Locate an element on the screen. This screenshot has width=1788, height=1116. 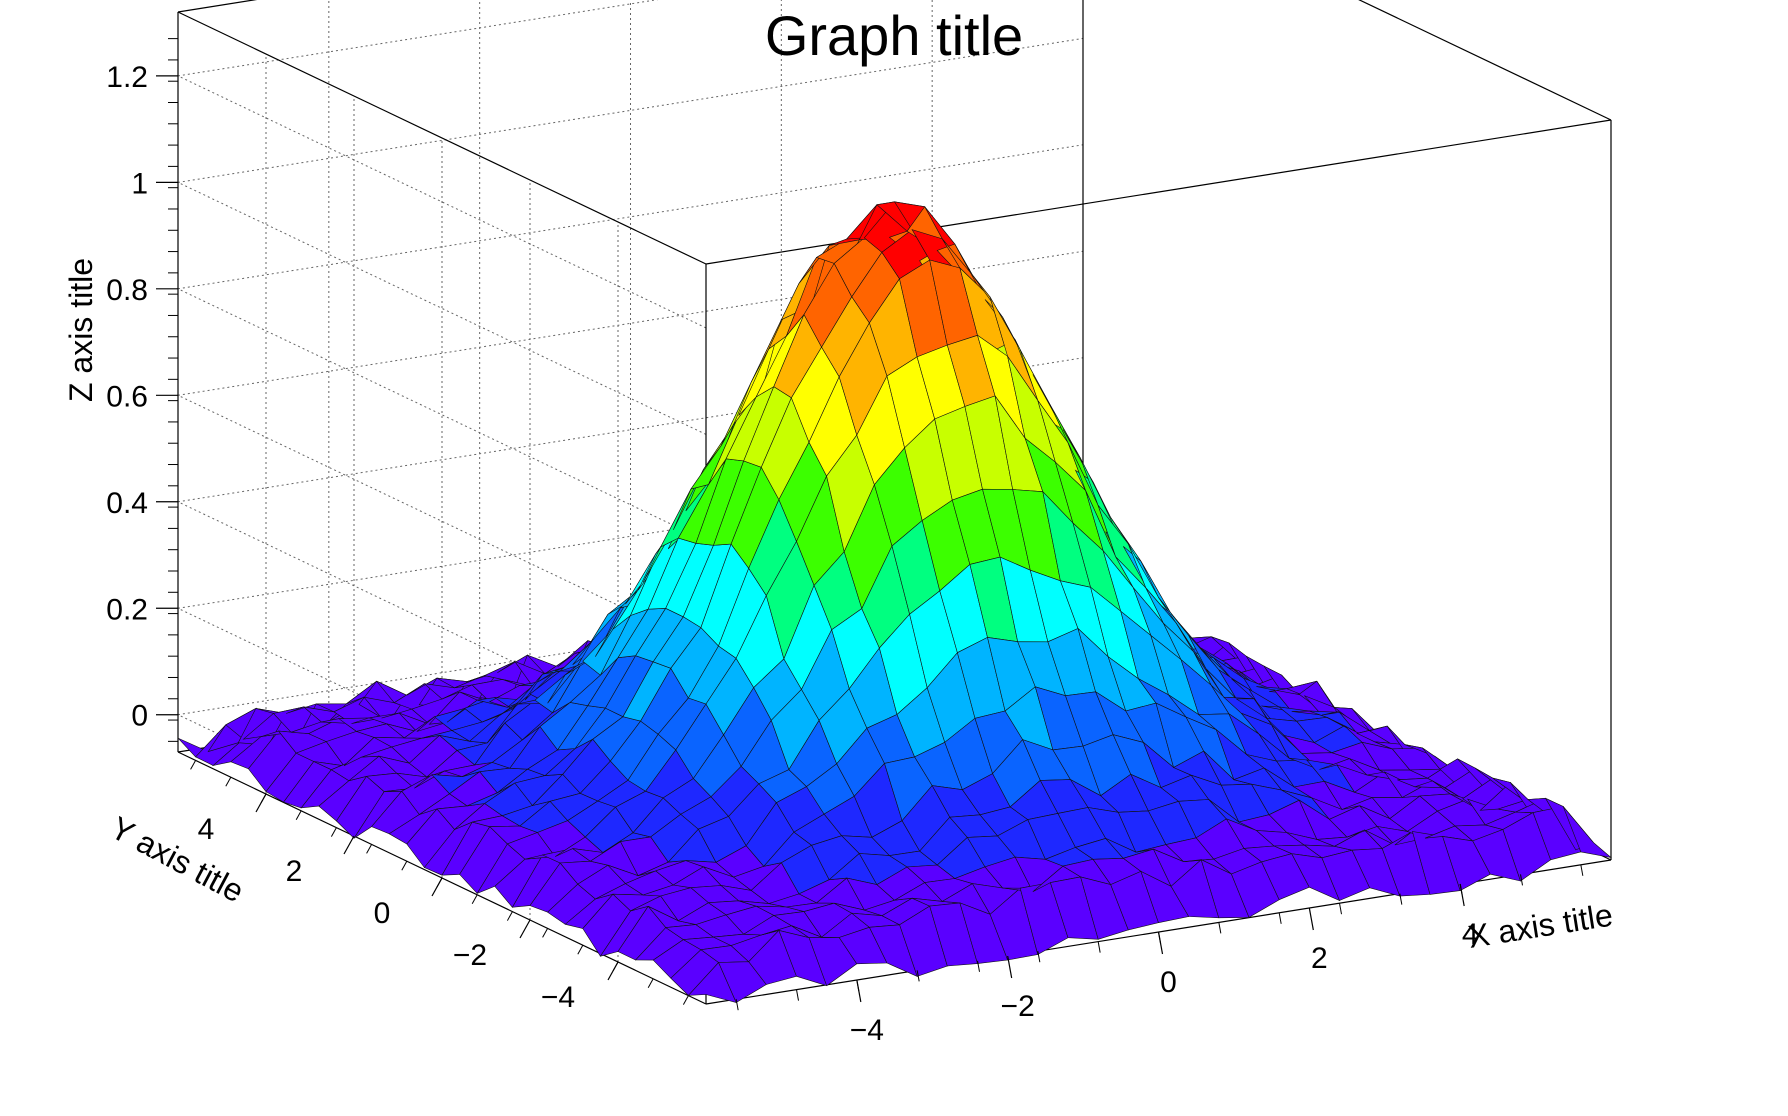
z-tick-label: 1.2 is located at coordinates (127, 77).